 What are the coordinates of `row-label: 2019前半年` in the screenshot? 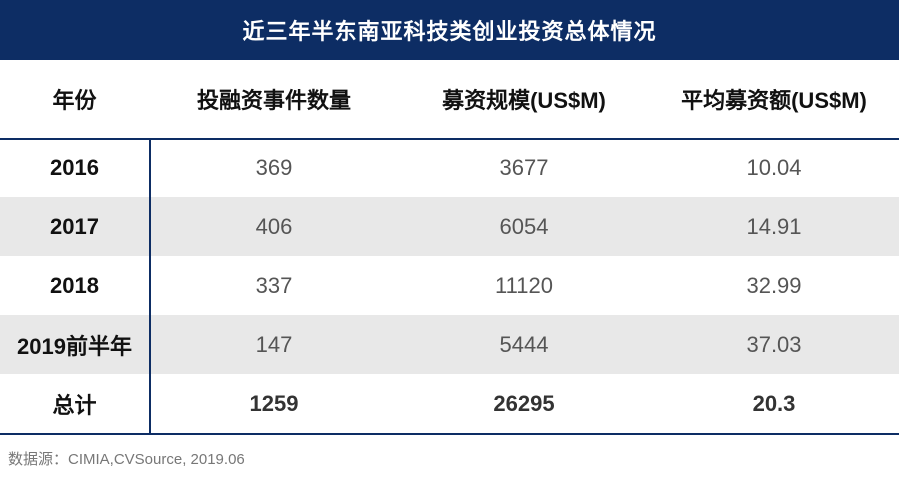 It's located at (74, 346).